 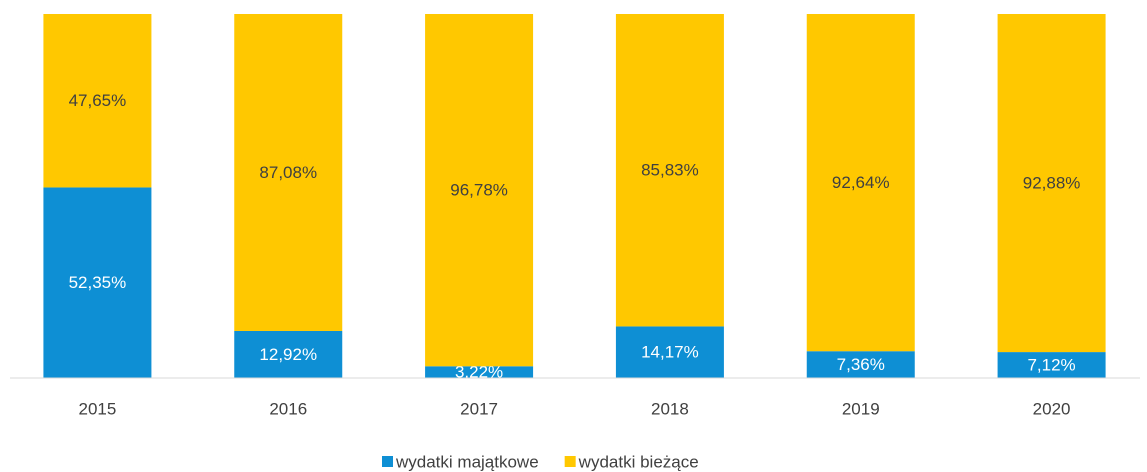 I want to click on data-label: 92,88%, so click(x=1052, y=183).